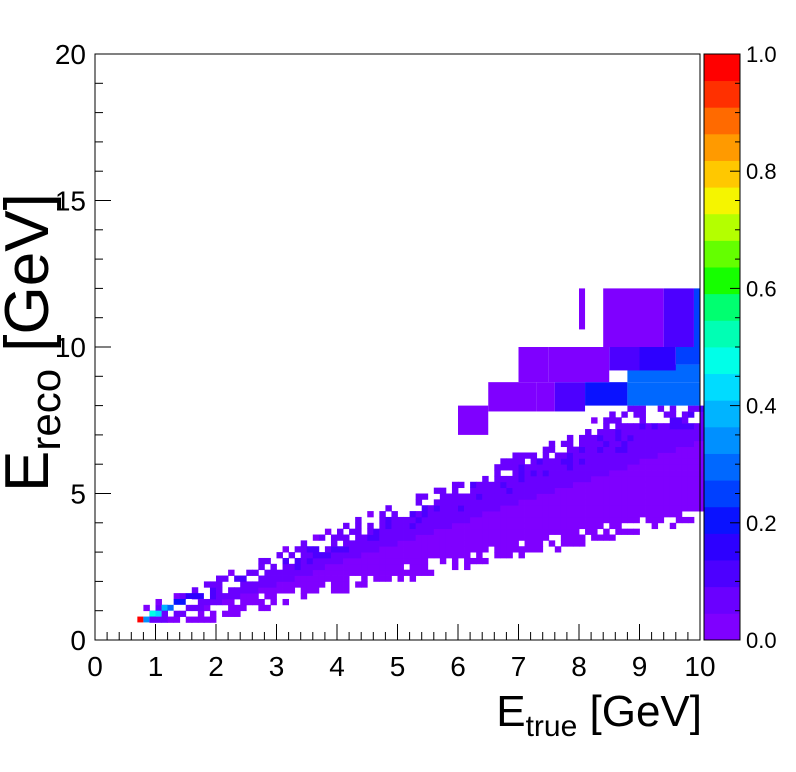 Image resolution: width=796 pixels, height=772 pixels. What do you see at coordinates (277, 666) in the screenshot?
I see `x-tick-label: 3` at bounding box center [277, 666].